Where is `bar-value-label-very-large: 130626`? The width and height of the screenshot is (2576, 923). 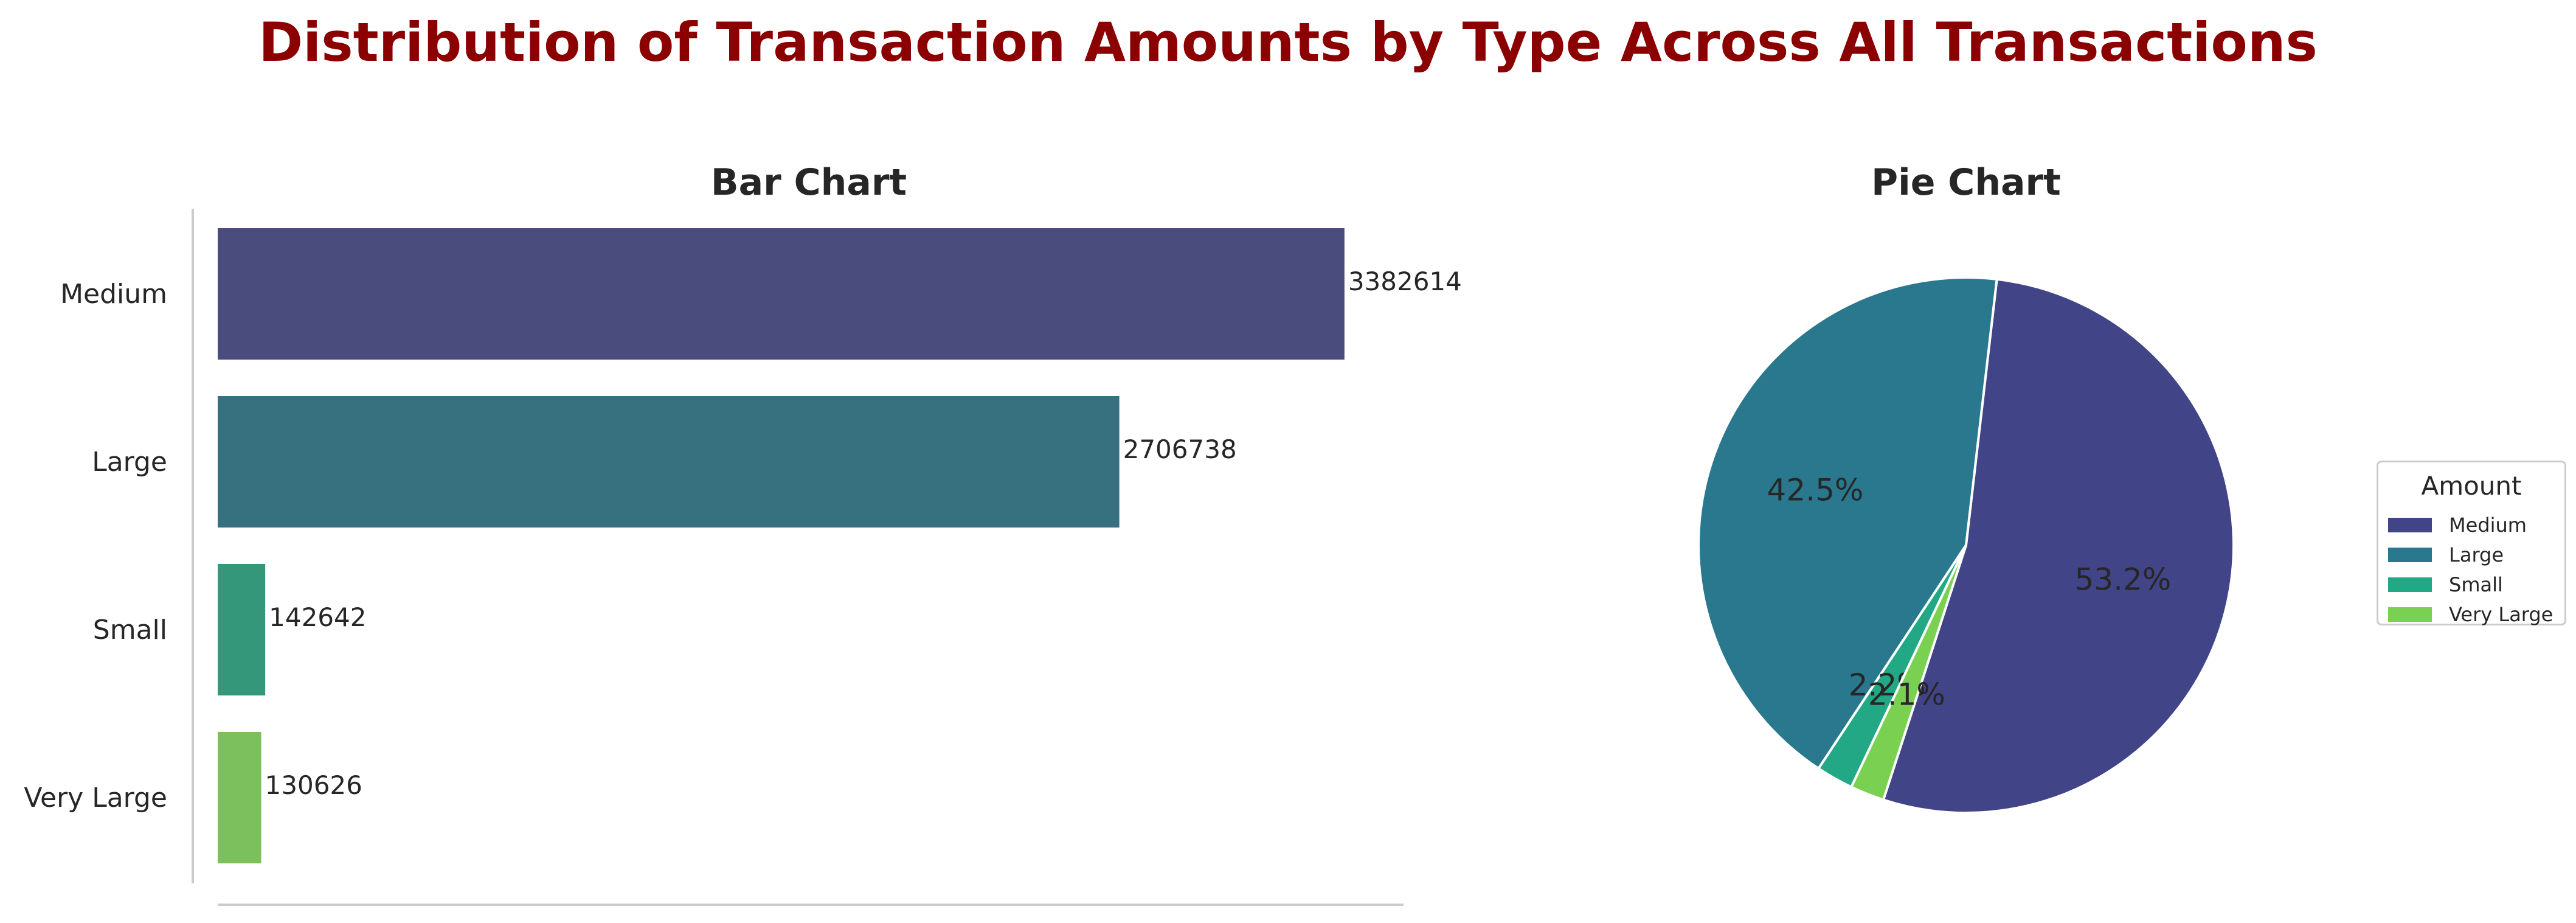 bar-value-label-very-large: 130626 is located at coordinates (313, 785).